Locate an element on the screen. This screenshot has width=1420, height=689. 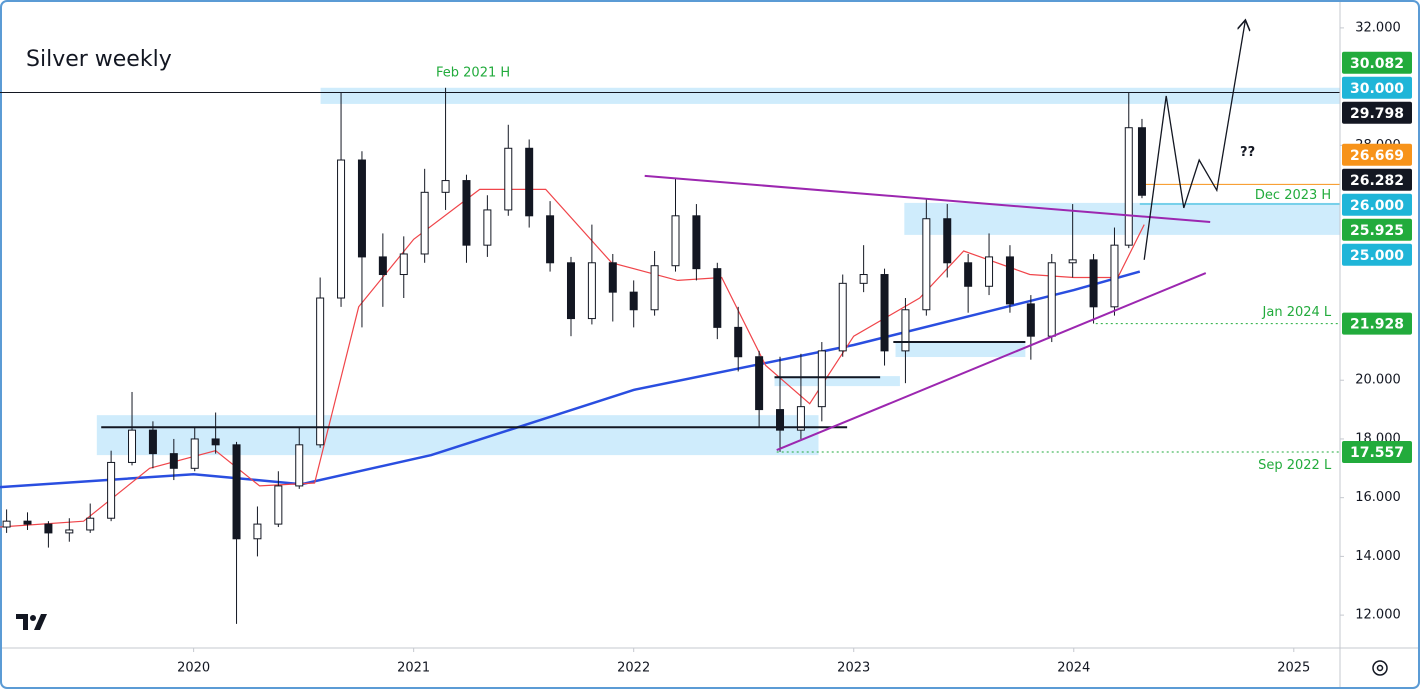
y-tick-label: 16.000 is located at coordinates (1378, 497).